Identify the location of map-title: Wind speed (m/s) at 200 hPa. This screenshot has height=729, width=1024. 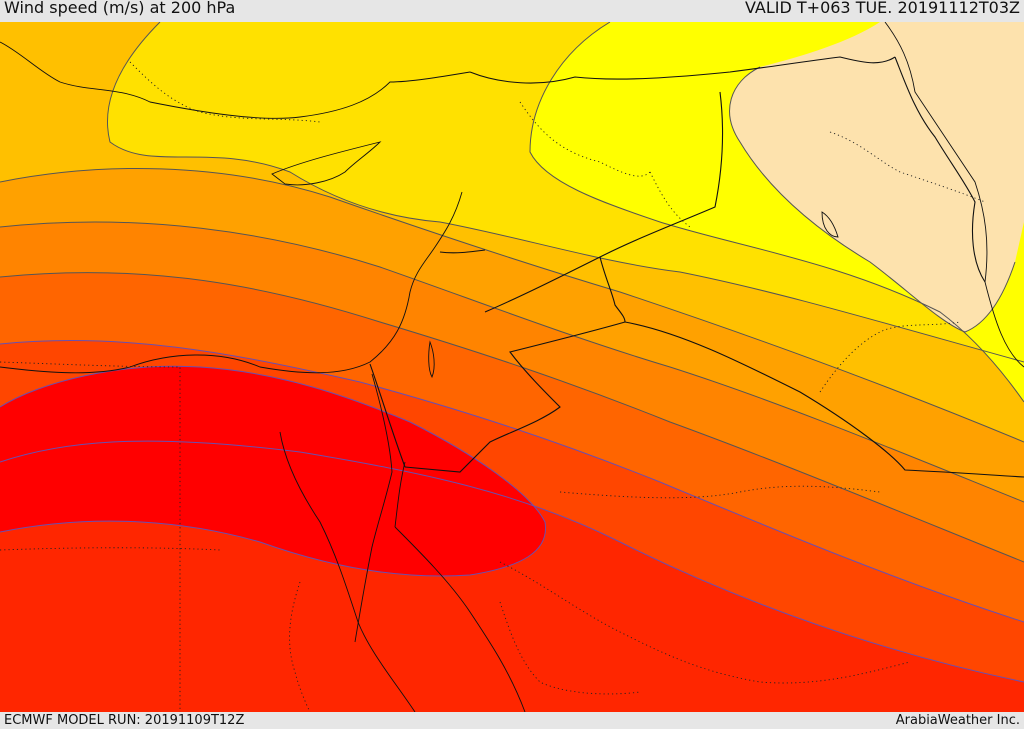
(120, 8).